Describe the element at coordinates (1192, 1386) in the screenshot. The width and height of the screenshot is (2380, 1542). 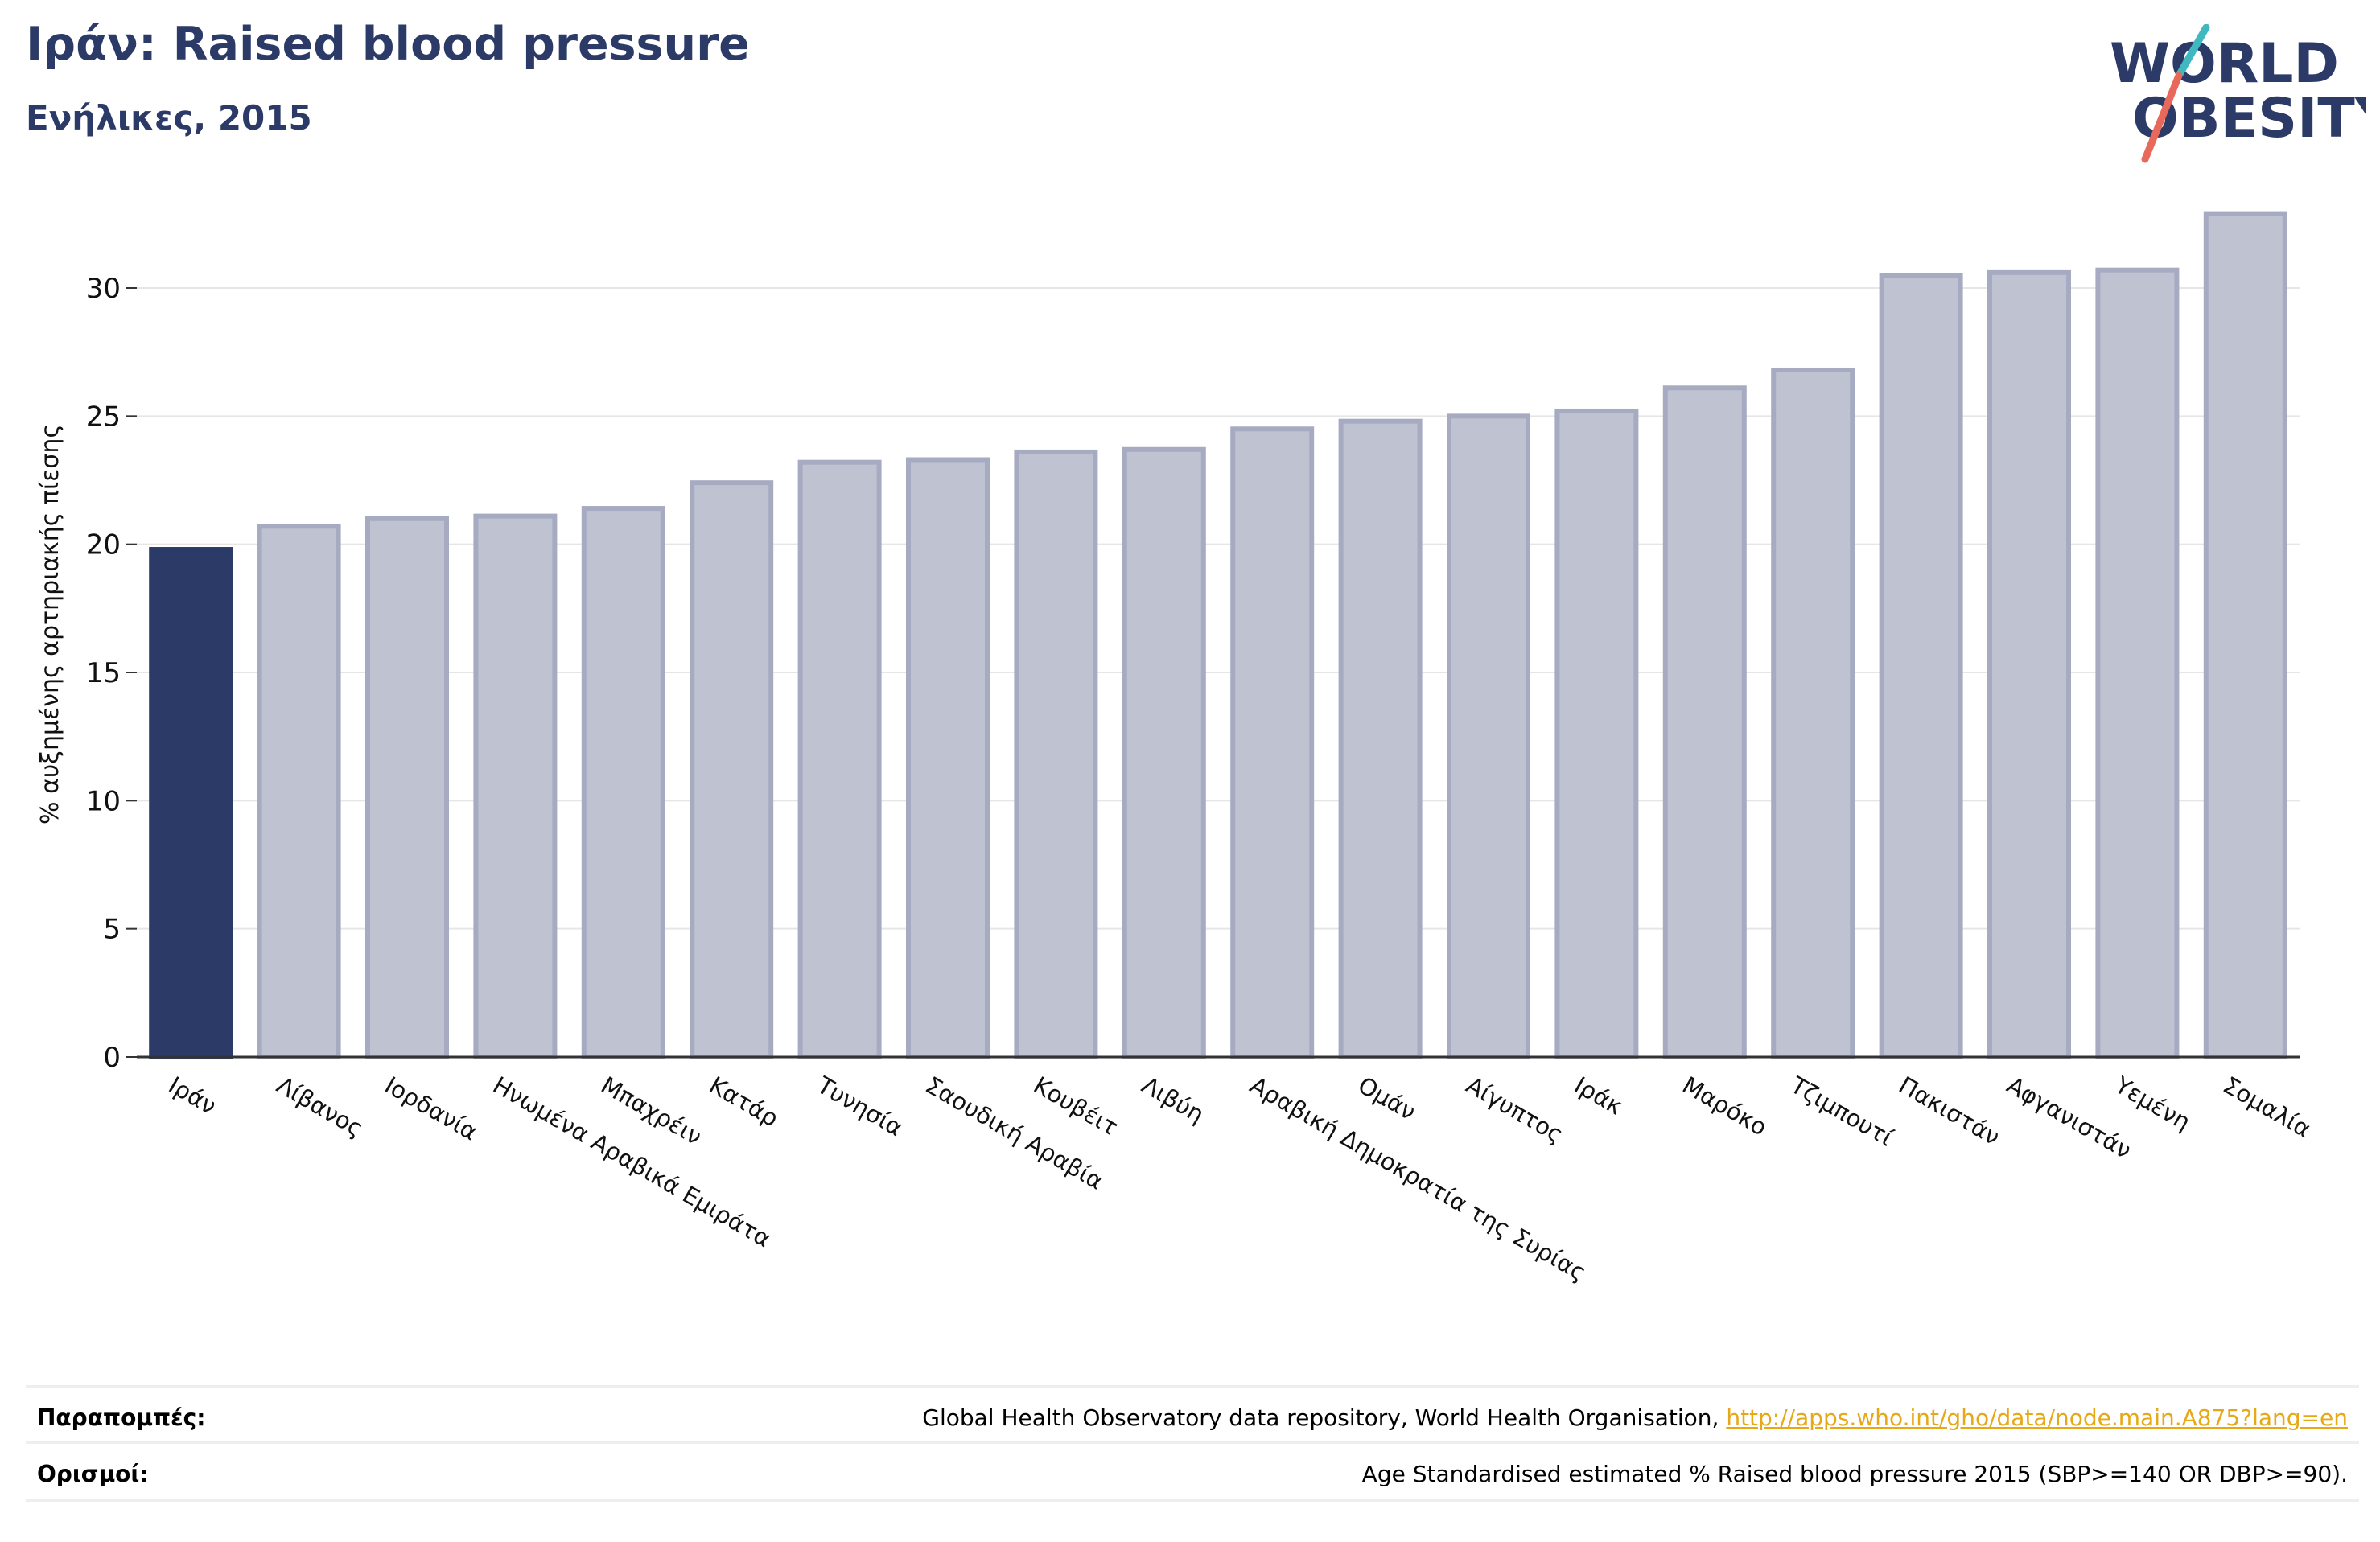
I see `footer-divider-top` at that location.